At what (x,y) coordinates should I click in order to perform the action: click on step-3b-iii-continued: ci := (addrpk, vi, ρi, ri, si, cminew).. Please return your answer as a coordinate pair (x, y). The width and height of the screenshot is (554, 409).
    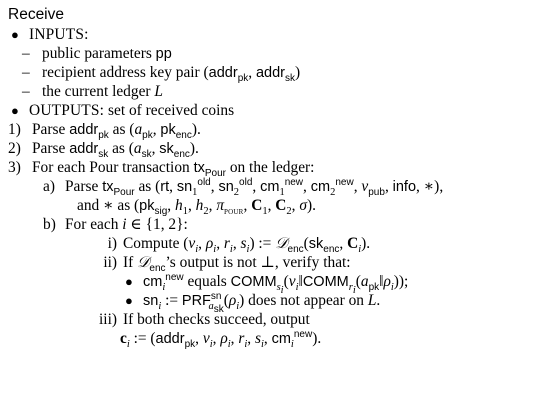
    Looking at the image, I should click on (278, 339).